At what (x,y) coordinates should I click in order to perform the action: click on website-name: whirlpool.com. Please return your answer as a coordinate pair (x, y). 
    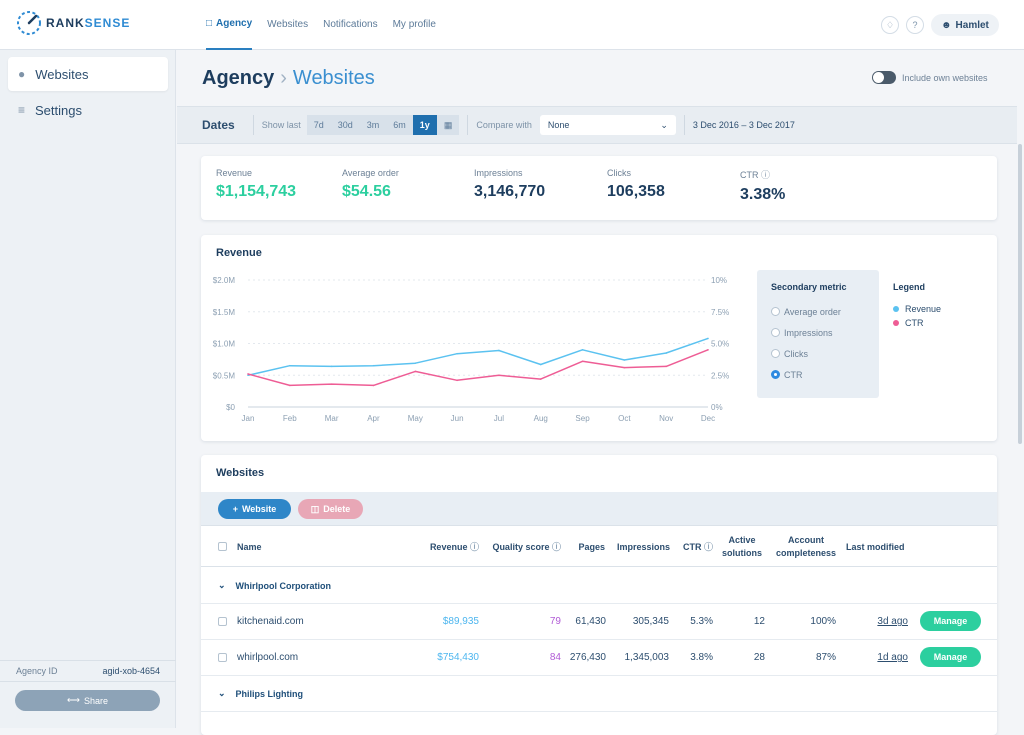
    Looking at the image, I should click on (268, 657).